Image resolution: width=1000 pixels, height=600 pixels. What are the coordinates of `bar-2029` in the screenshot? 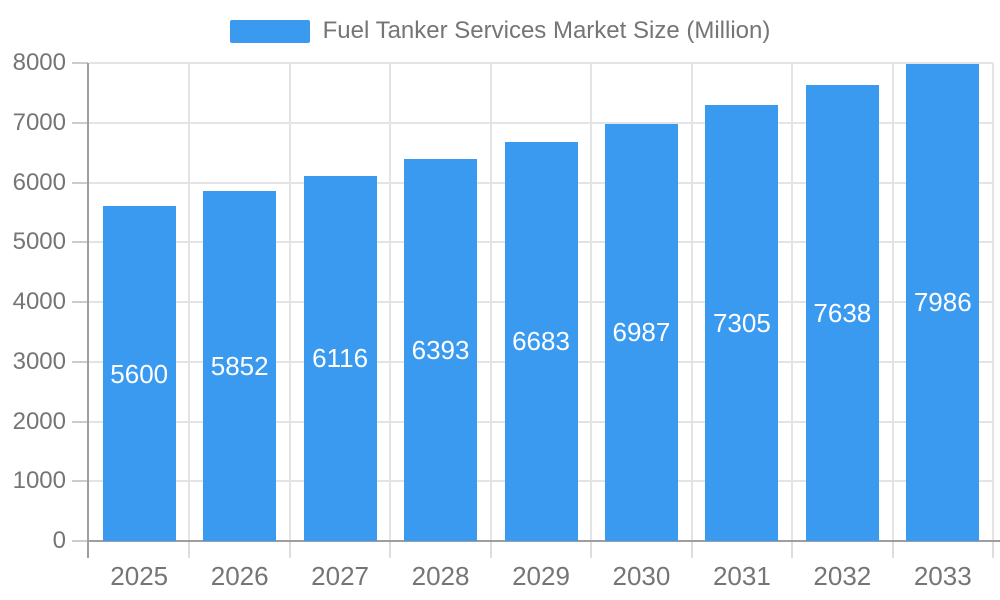 It's located at (541, 341).